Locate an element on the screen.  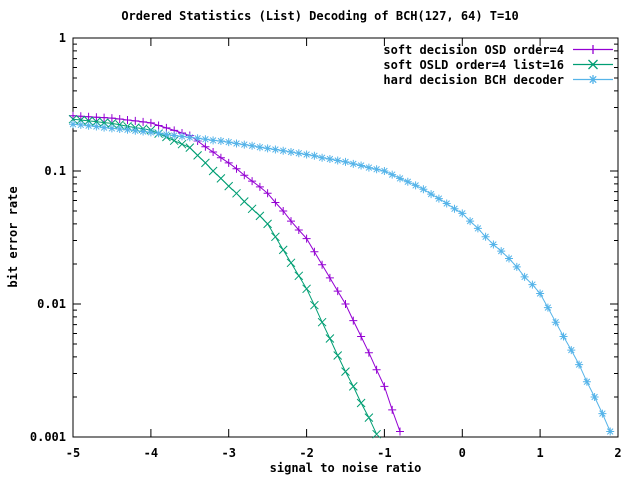
legend-item-hard-bch: hard decision BCH decoder is located at coordinates (499, 79).